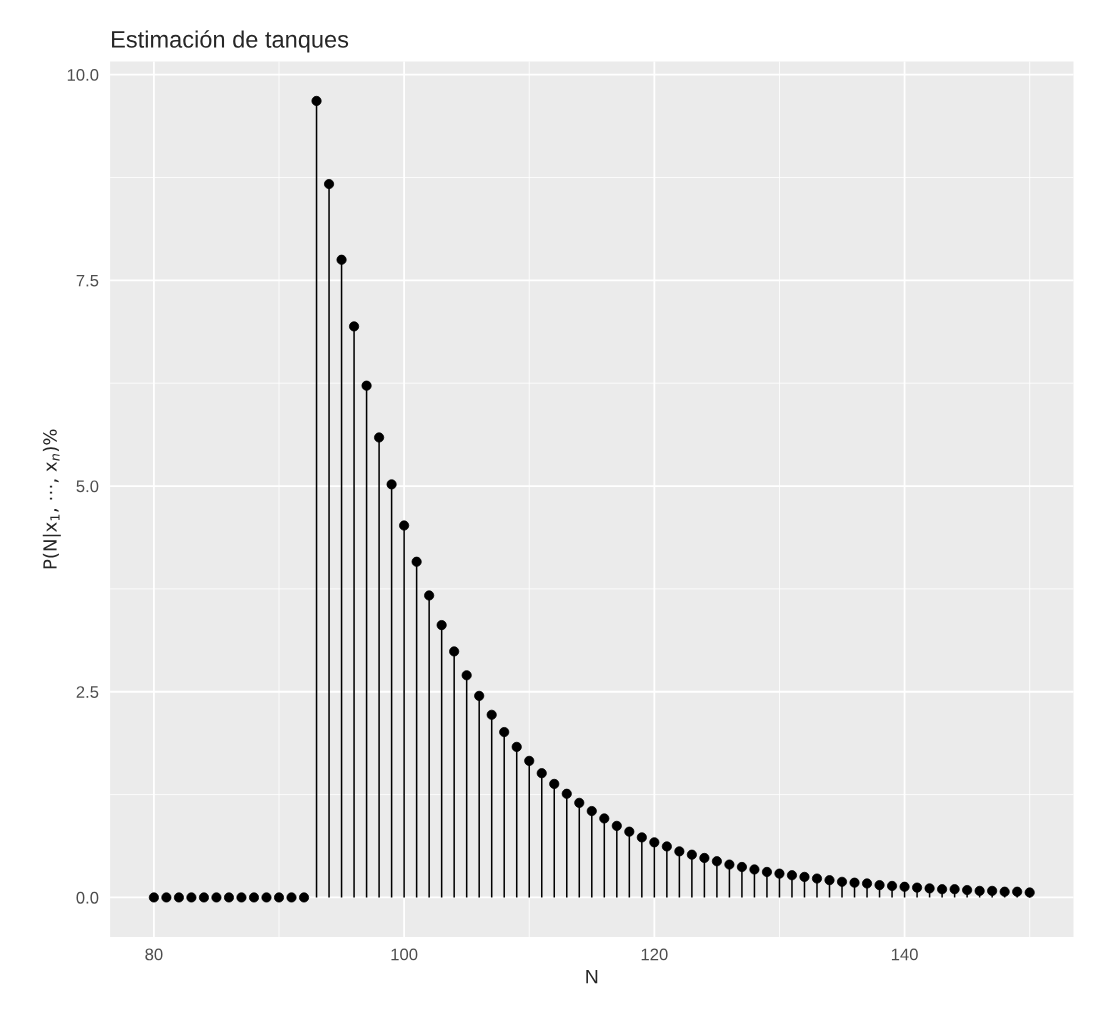  I want to click on y-tick-label: 2.5, so click(87, 692).